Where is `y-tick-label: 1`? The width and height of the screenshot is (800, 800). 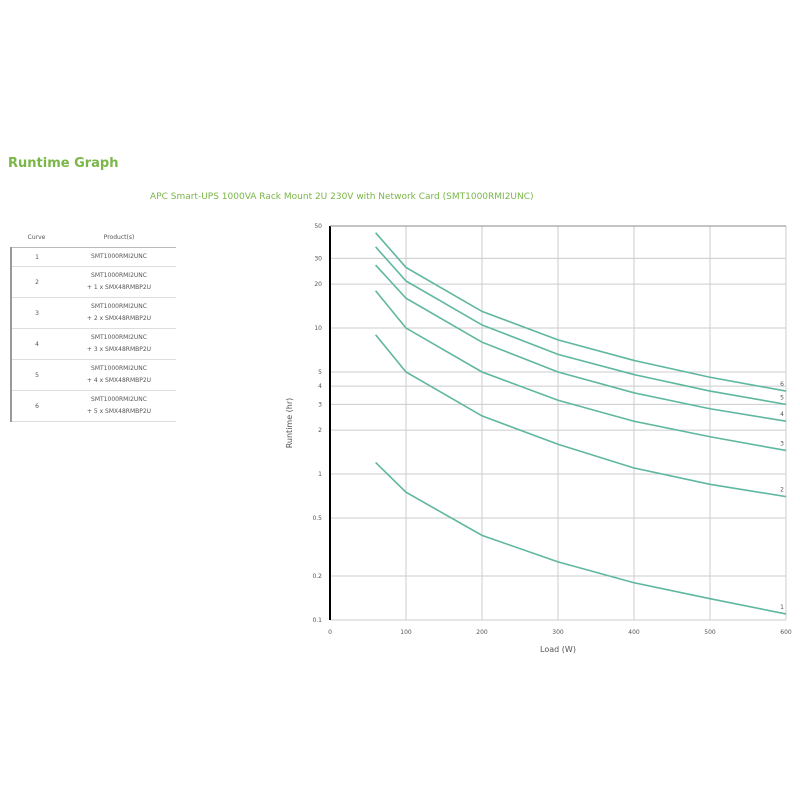
y-tick-label: 1 is located at coordinates (320, 474).